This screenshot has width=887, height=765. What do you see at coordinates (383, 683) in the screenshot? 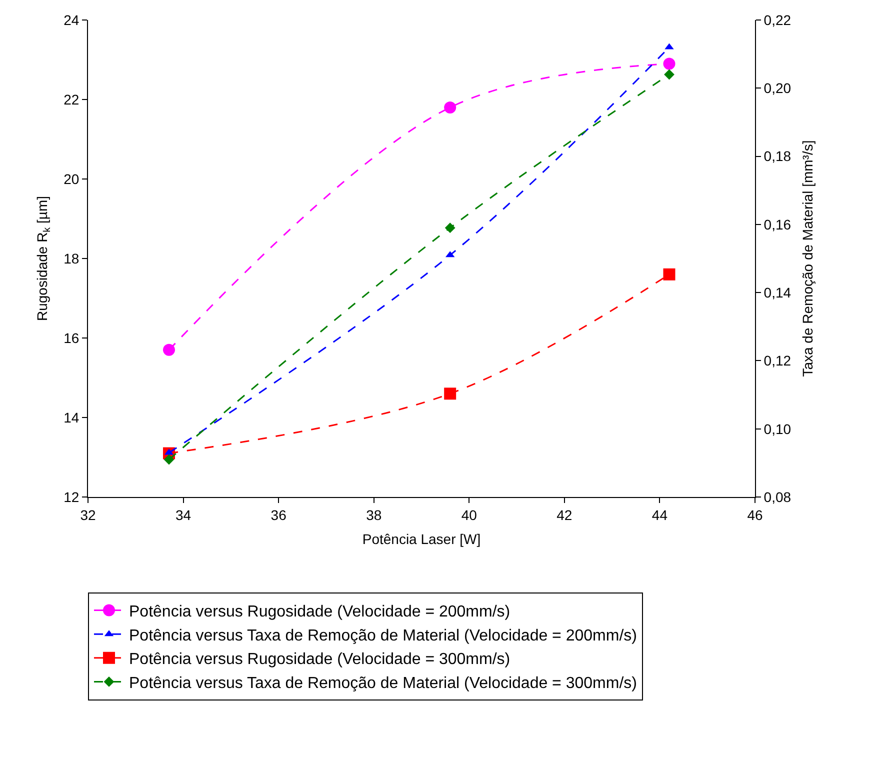
I see `legend-label: Potência versus Taxa de Remoção de Material (Velocidade = 300mm/s)` at bounding box center [383, 683].